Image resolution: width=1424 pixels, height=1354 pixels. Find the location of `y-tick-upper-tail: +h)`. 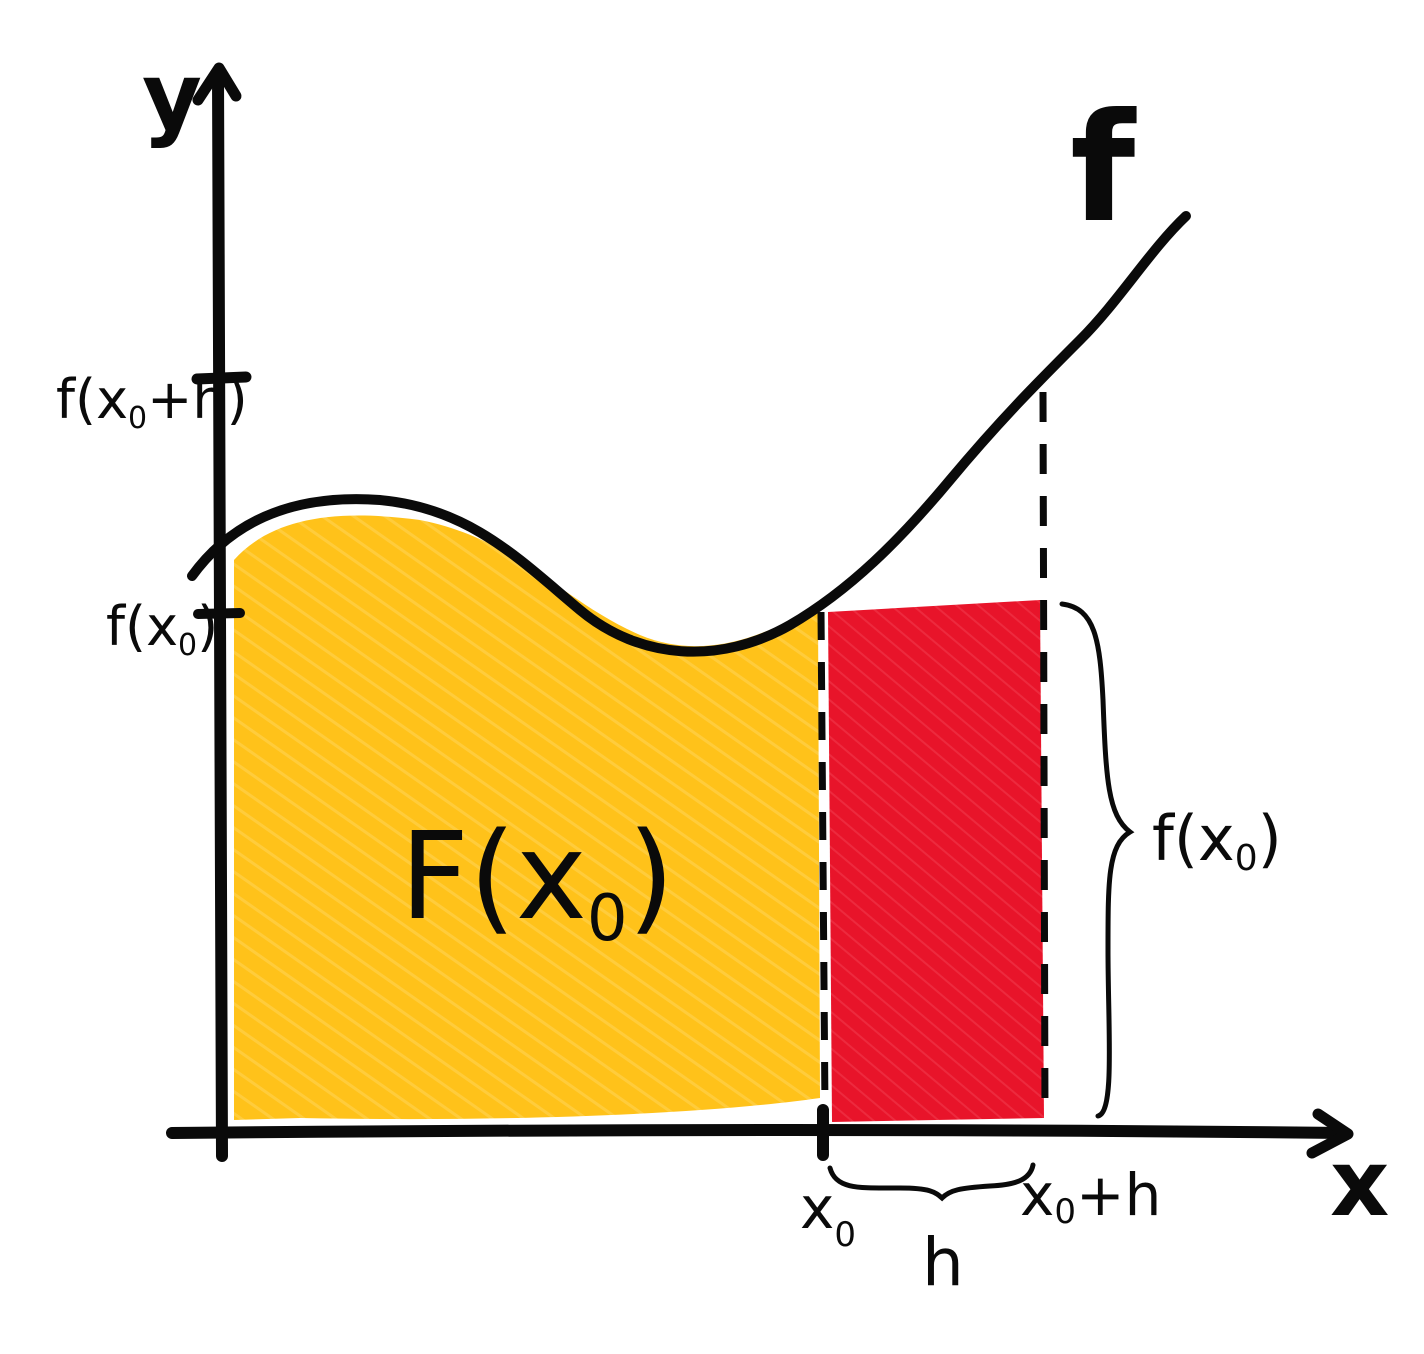

y-tick-upper-tail: +h) is located at coordinates (197, 399).